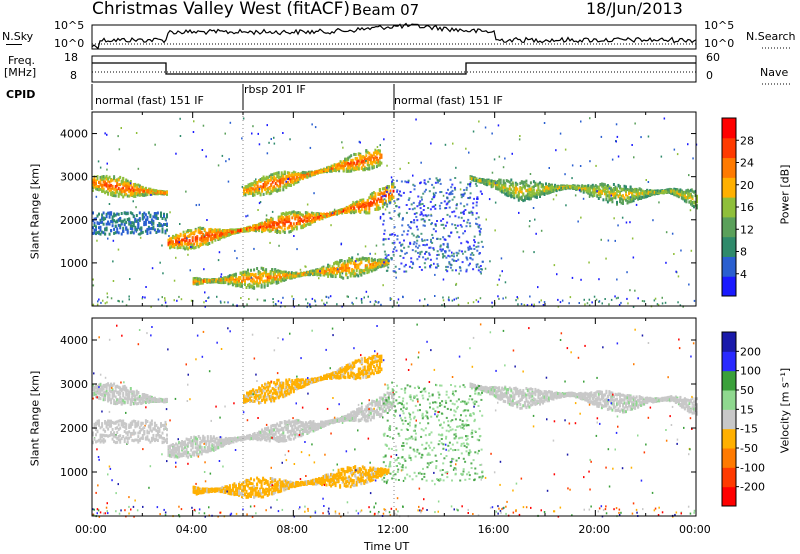 Image resolution: width=800 pixels, height=554 pixels. What do you see at coordinates (275, 89) in the screenshot?
I see `cpid-segment-2: rbsp 201 IF` at bounding box center [275, 89].